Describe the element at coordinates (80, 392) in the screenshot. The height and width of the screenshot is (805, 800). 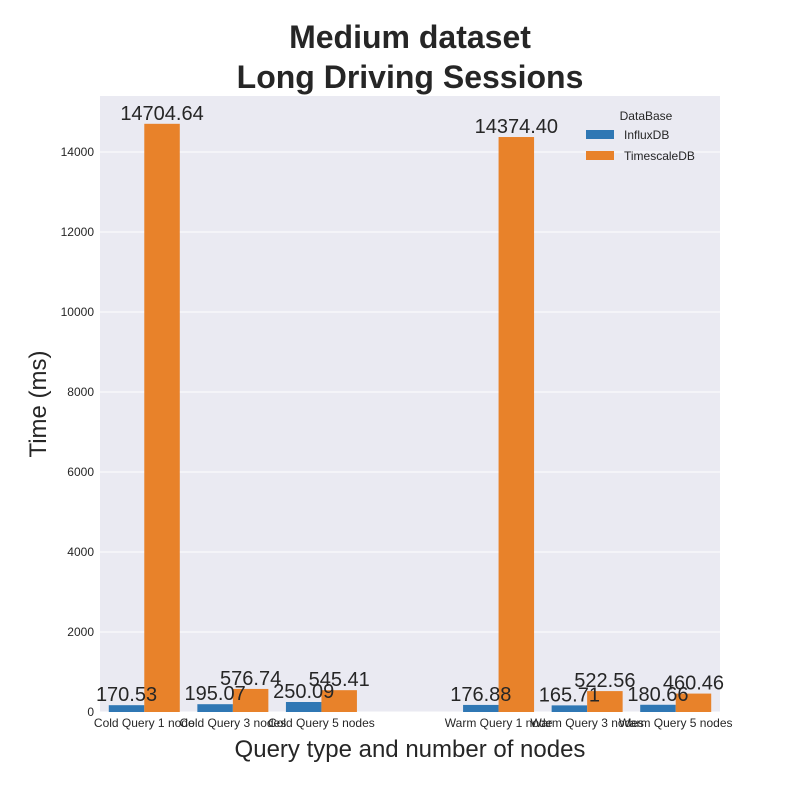
I see `y-tick-label: 8000` at that location.